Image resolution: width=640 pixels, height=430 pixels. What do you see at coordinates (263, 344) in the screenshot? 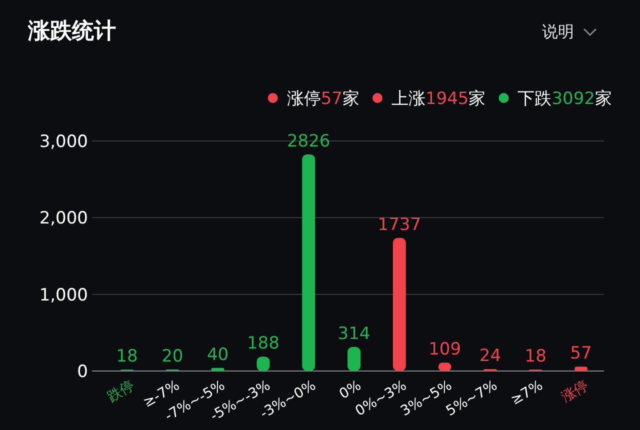
I see `data-label: 188` at bounding box center [263, 344].